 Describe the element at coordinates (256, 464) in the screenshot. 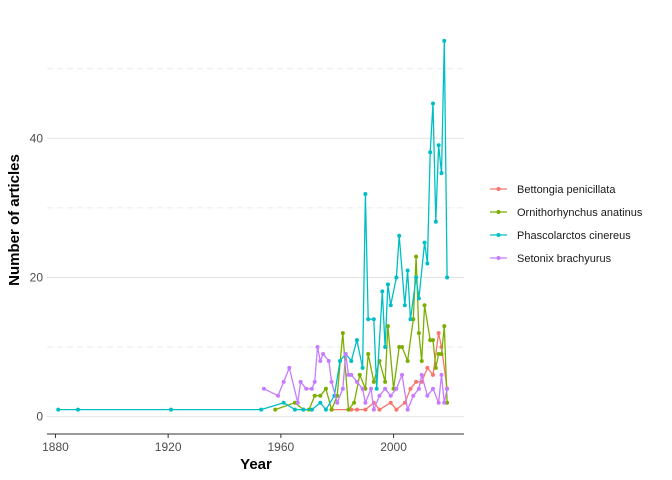

I see `x-axis-title: Year` at that location.